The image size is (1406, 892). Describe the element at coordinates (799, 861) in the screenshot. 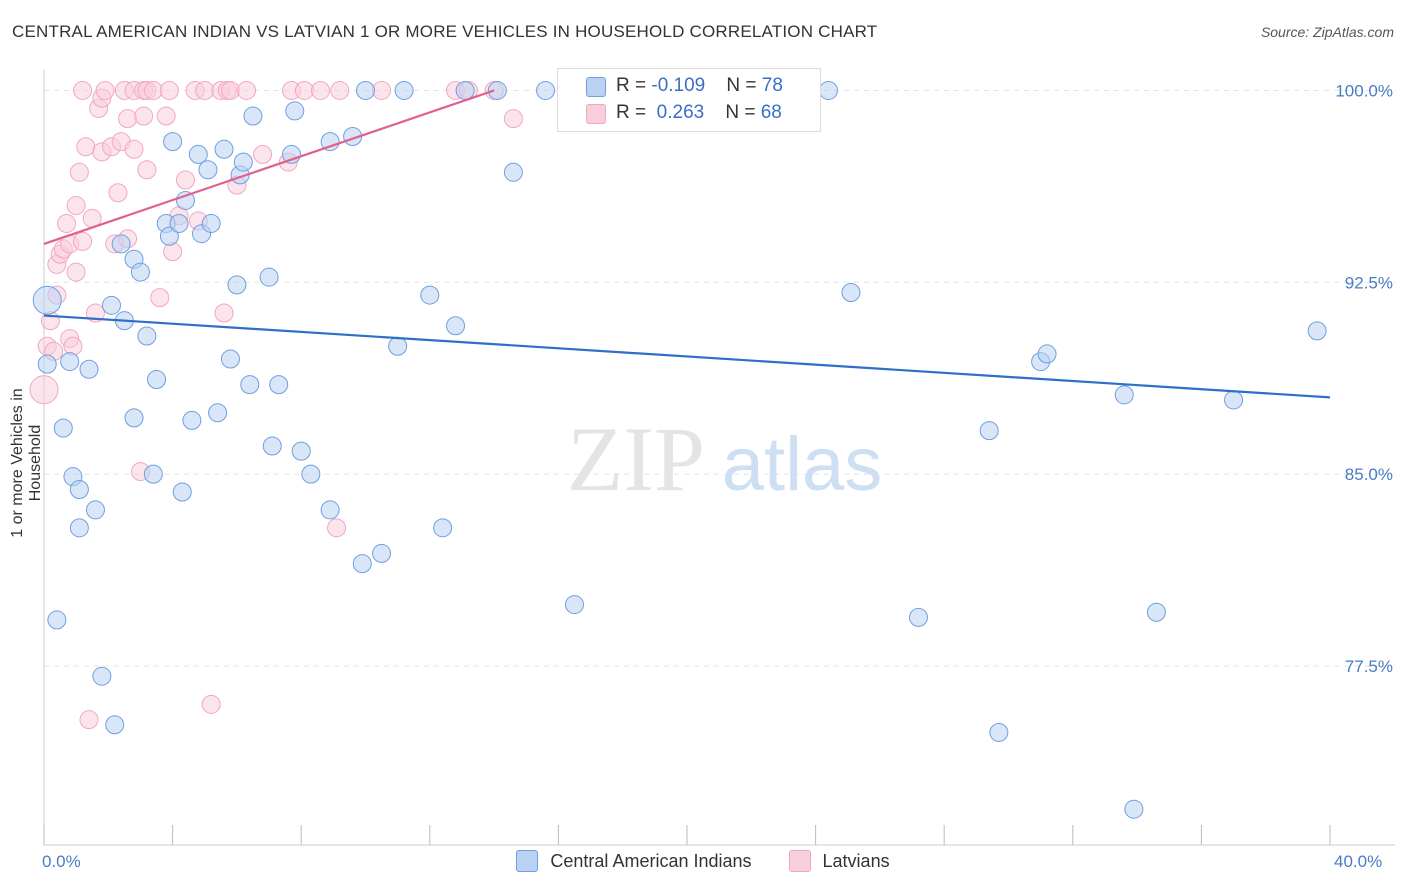

I see `legend-swatch-latvians` at that location.